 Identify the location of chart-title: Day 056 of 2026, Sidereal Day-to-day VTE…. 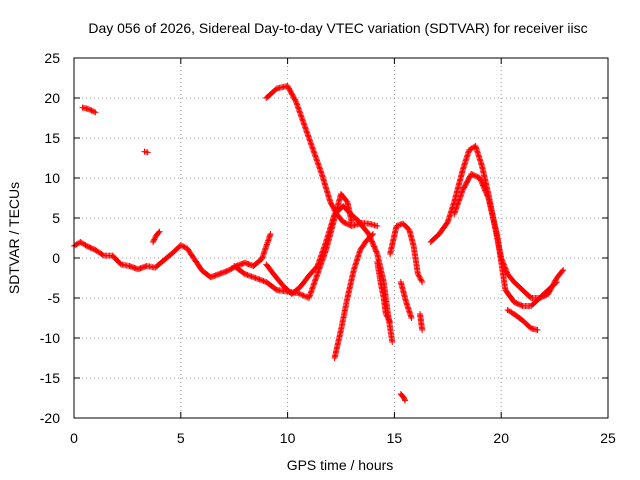
(337, 28).